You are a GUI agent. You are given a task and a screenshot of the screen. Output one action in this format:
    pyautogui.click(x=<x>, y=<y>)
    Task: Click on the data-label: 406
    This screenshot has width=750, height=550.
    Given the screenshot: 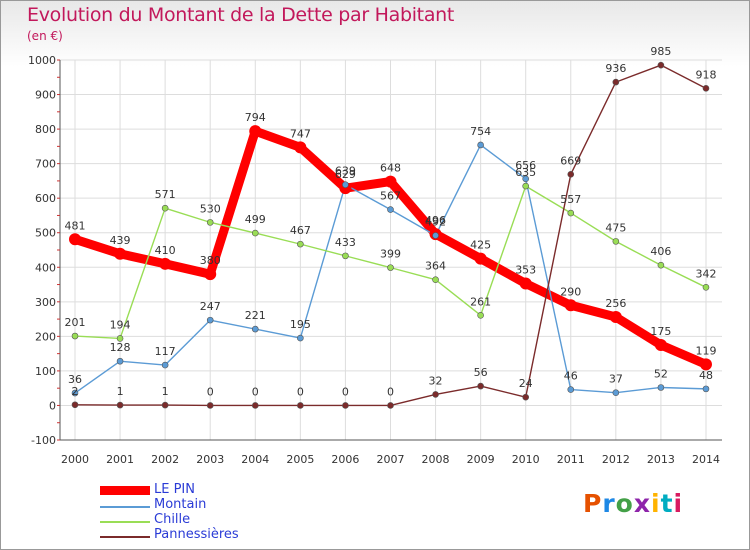 What is the action you would take?
    pyautogui.click(x=660, y=251)
    